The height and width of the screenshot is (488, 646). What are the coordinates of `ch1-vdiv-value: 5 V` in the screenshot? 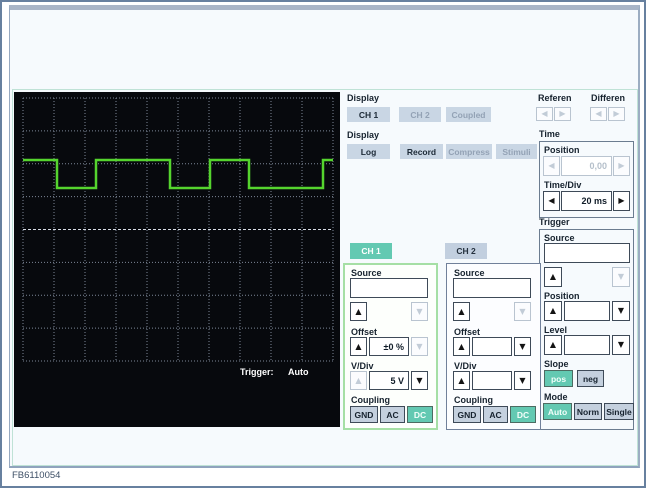 It's located at (389, 380).